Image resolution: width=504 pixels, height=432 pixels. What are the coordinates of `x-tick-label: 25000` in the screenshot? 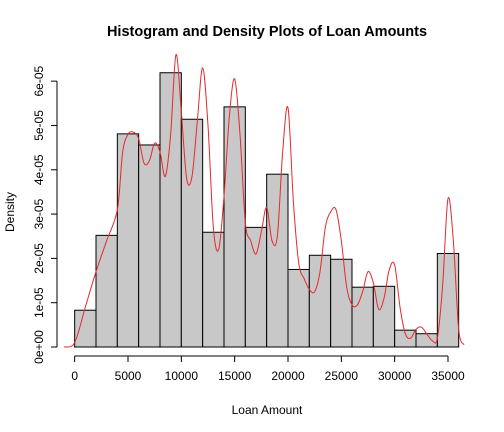 It's located at (342, 376).